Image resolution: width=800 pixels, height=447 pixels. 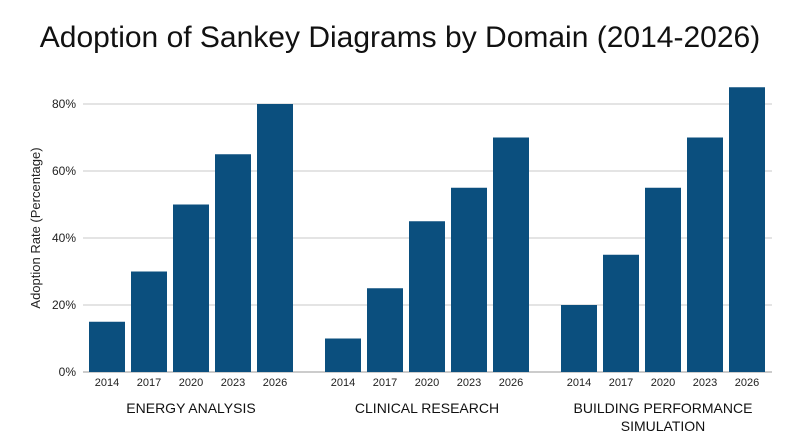 What do you see at coordinates (190, 408) in the screenshot?
I see `group-label: ENERGY ANALYSIS` at bounding box center [190, 408].